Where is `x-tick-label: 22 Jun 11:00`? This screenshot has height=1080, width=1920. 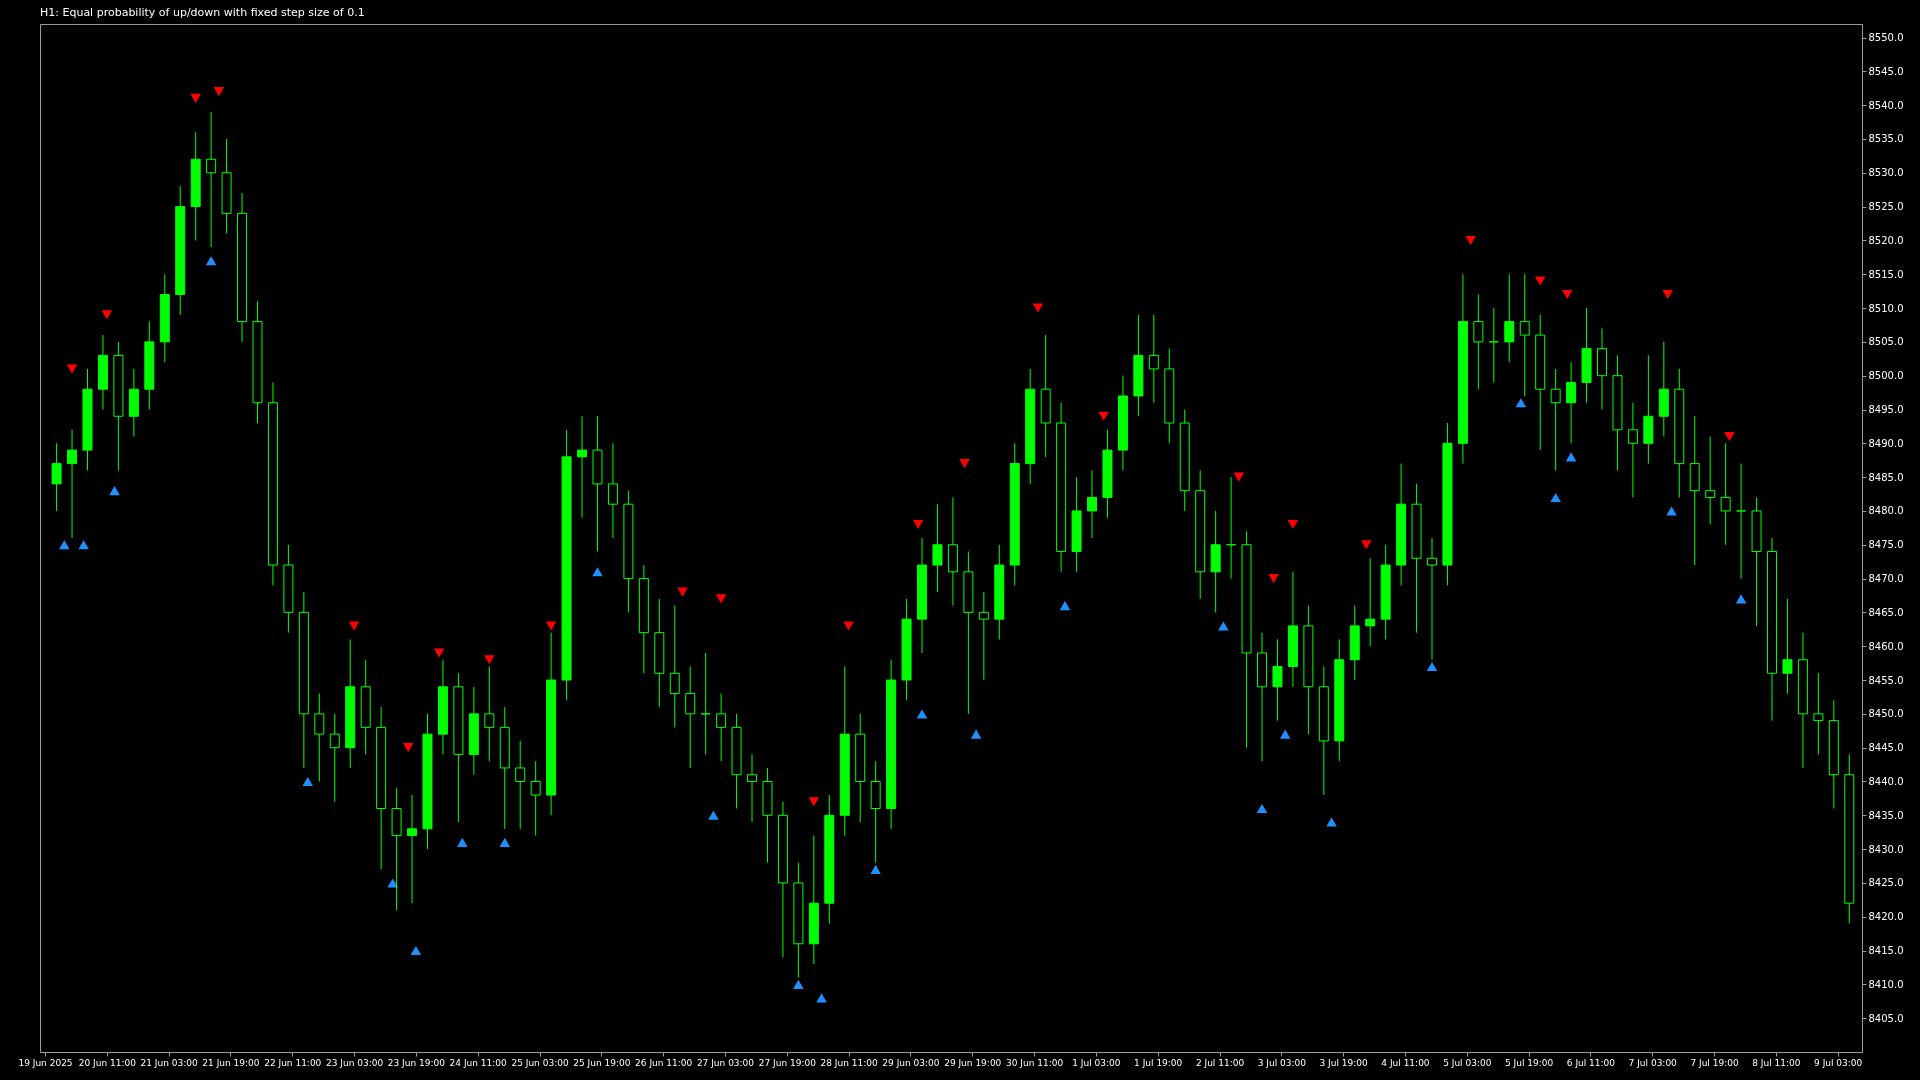
x-tick-label: 22 Jun 11:00 is located at coordinates (293, 1062).